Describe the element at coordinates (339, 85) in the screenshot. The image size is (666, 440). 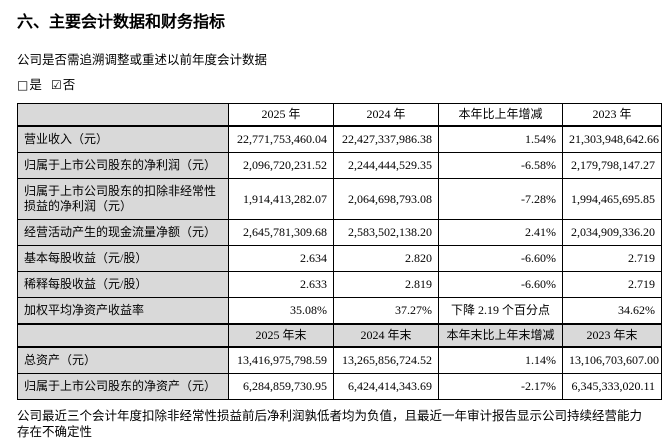
I see `restatement-options: □是 ☑否` at that location.